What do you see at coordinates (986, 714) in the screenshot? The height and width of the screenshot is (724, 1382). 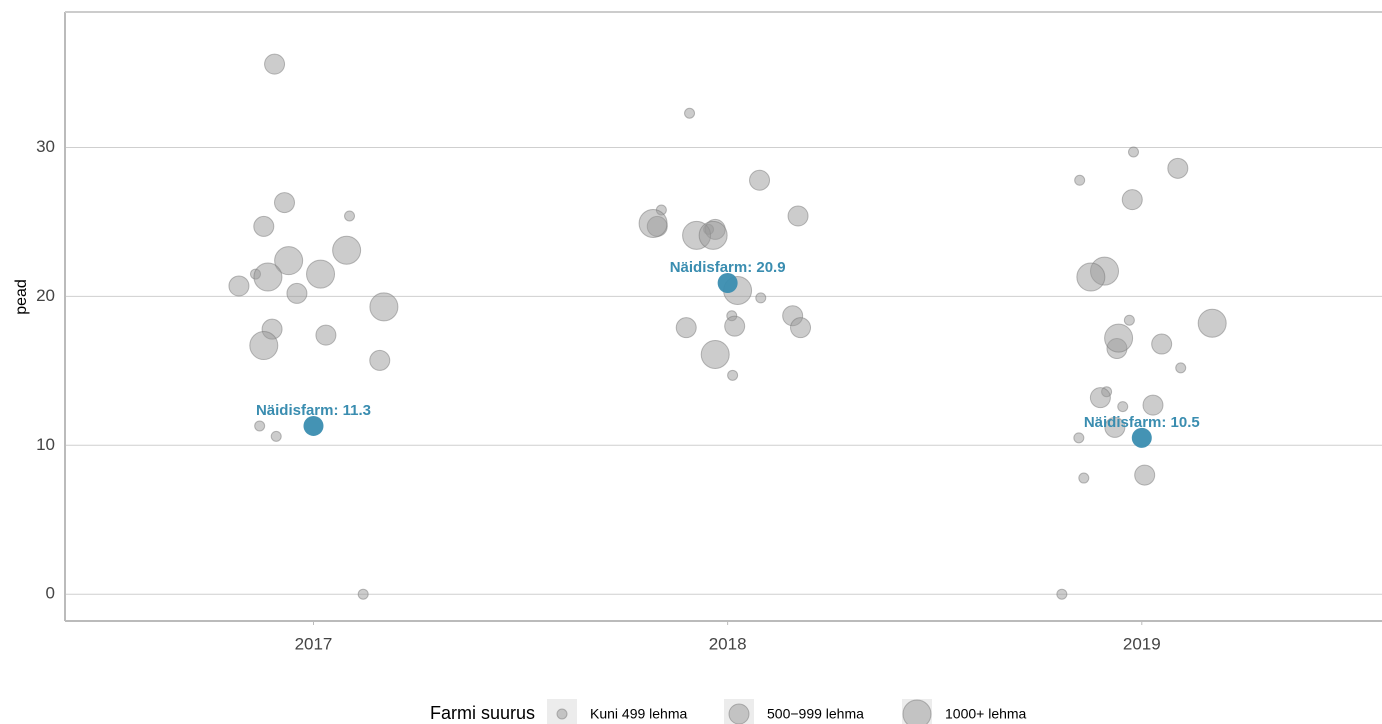 I see `legend-label: 1000+ lehma` at bounding box center [986, 714].